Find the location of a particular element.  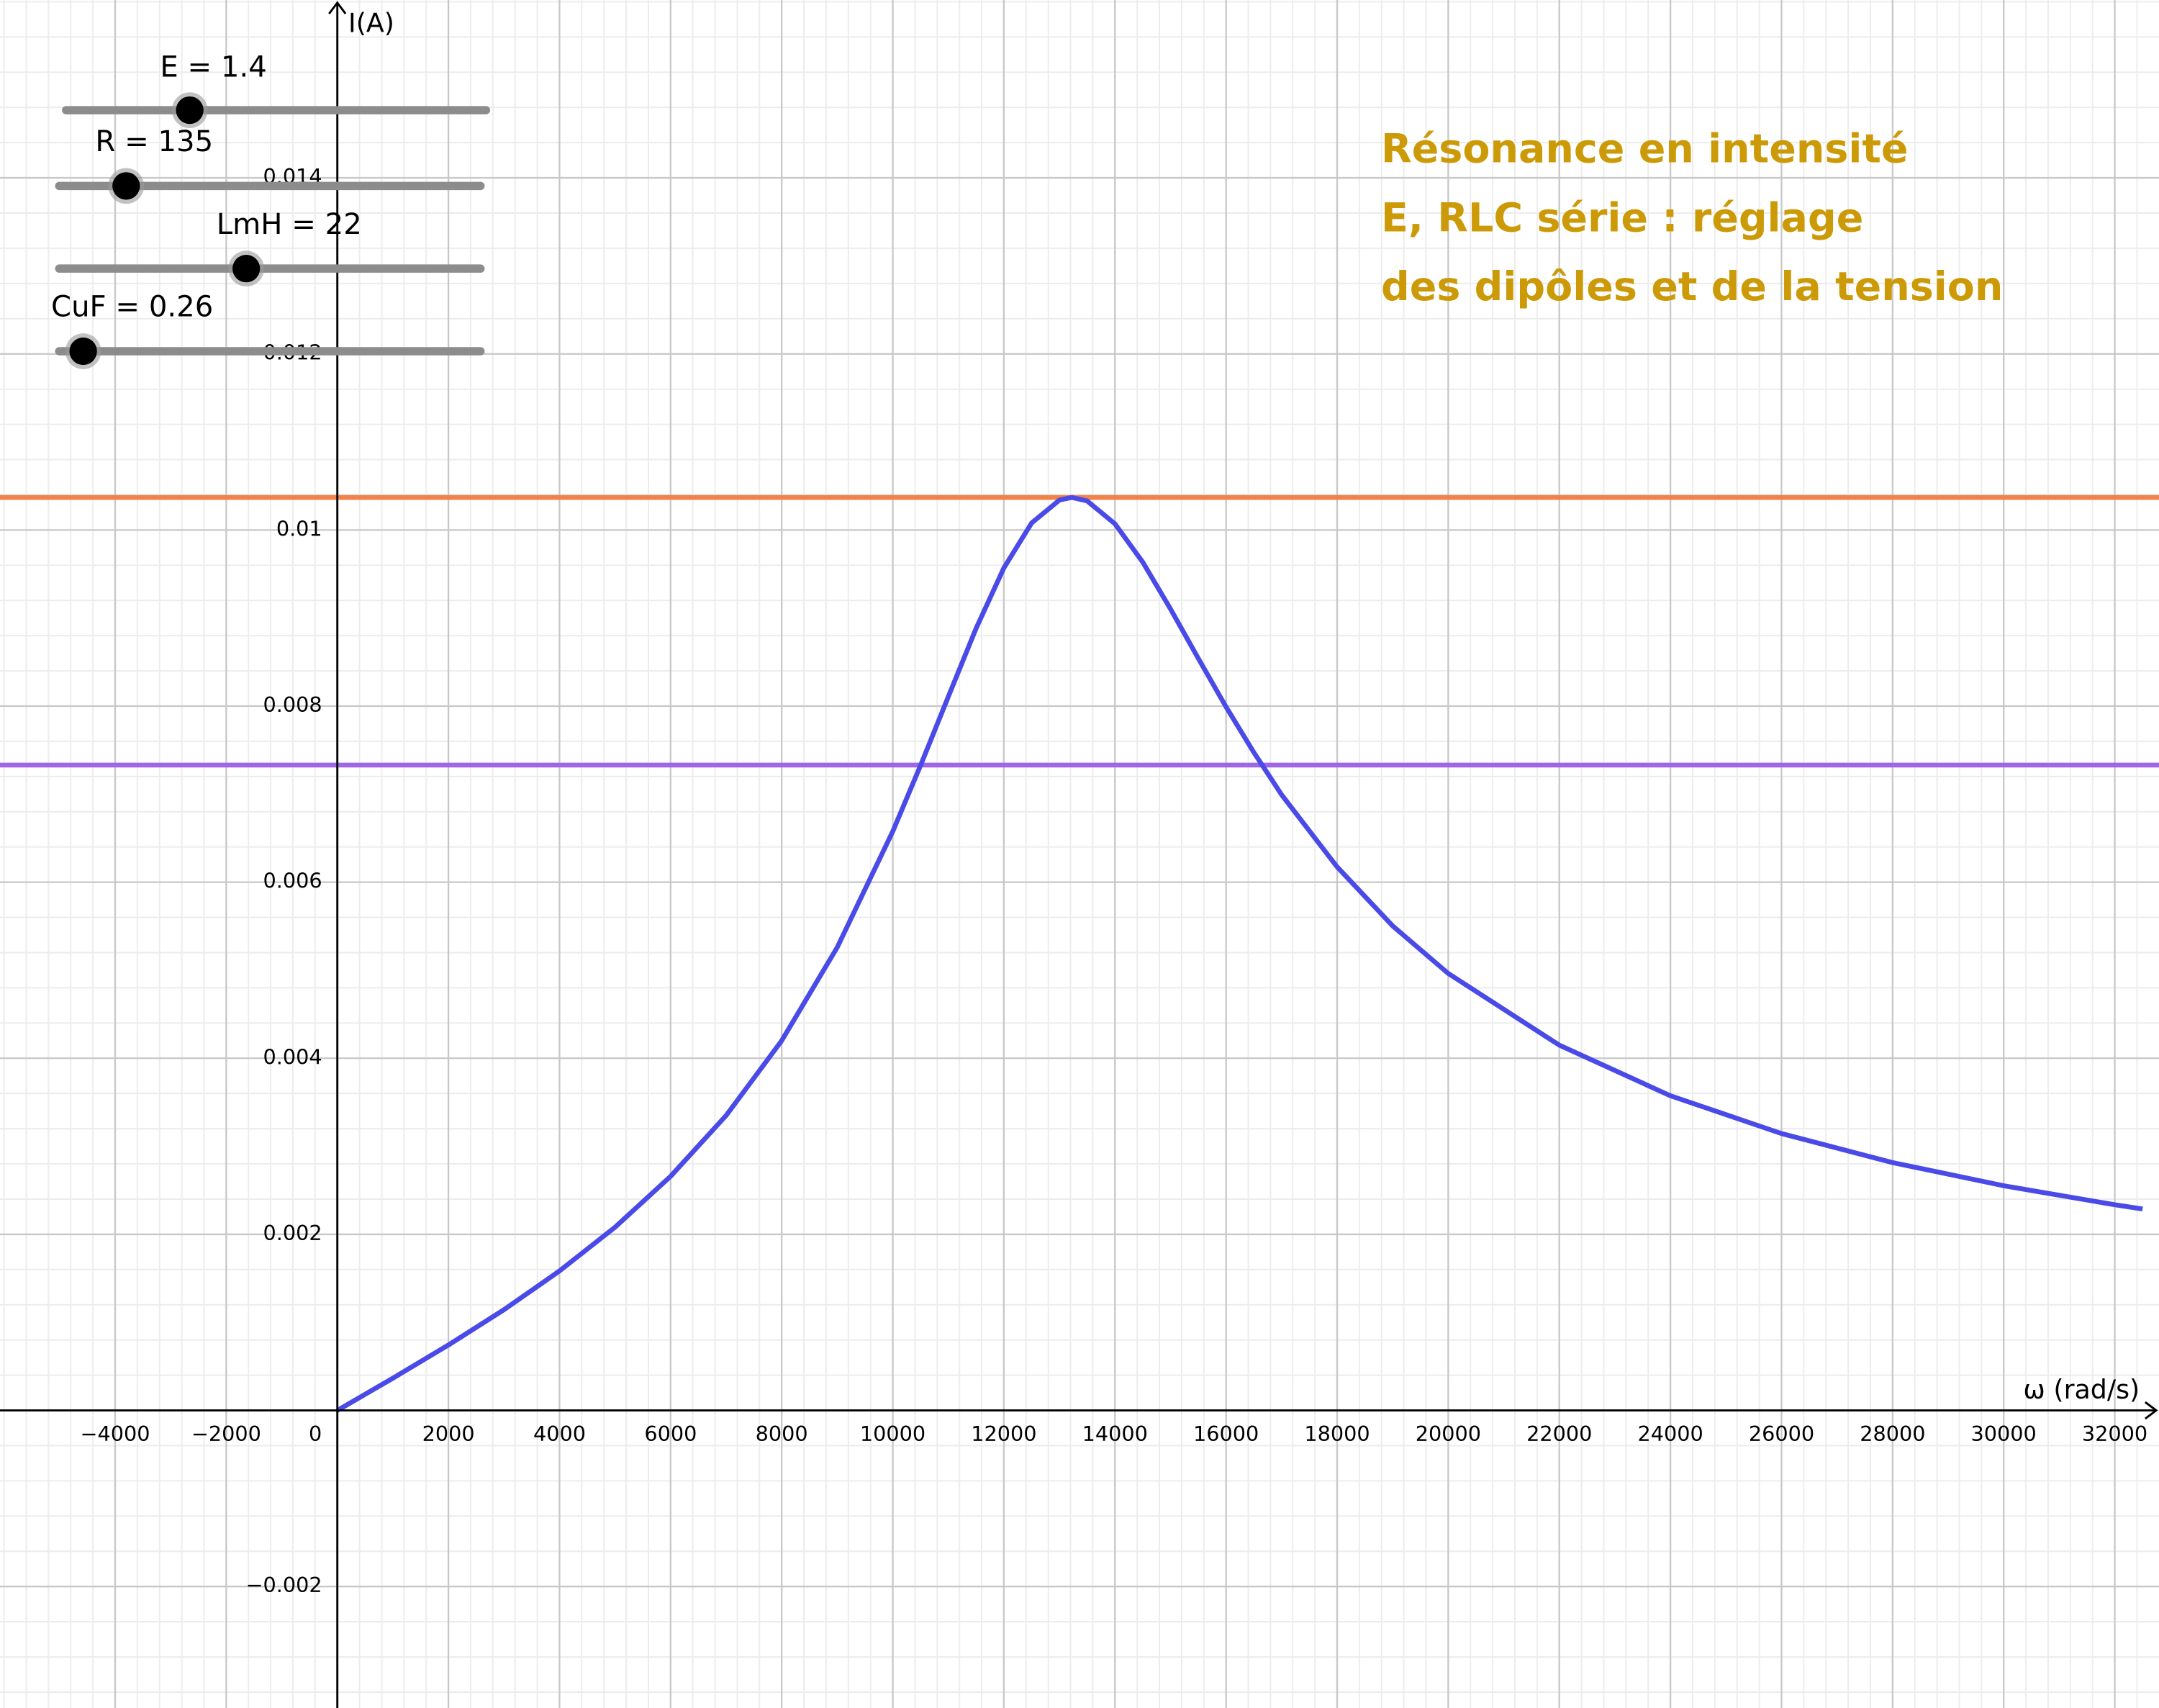

slider-label: E = 1.4 is located at coordinates (213, 68).